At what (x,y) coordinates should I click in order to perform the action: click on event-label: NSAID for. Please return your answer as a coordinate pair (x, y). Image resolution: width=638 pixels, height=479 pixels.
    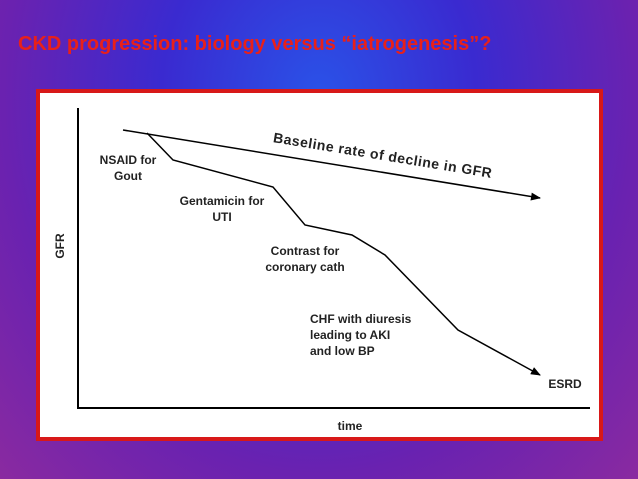
    Looking at the image, I should click on (128, 160).